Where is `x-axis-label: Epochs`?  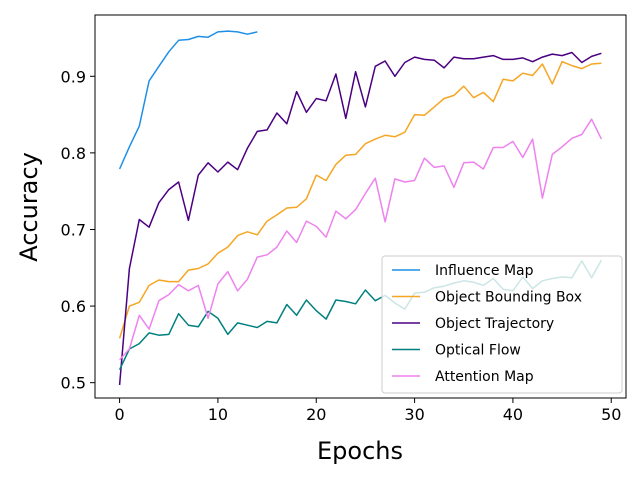 x-axis-label: Epochs is located at coordinates (360, 451).